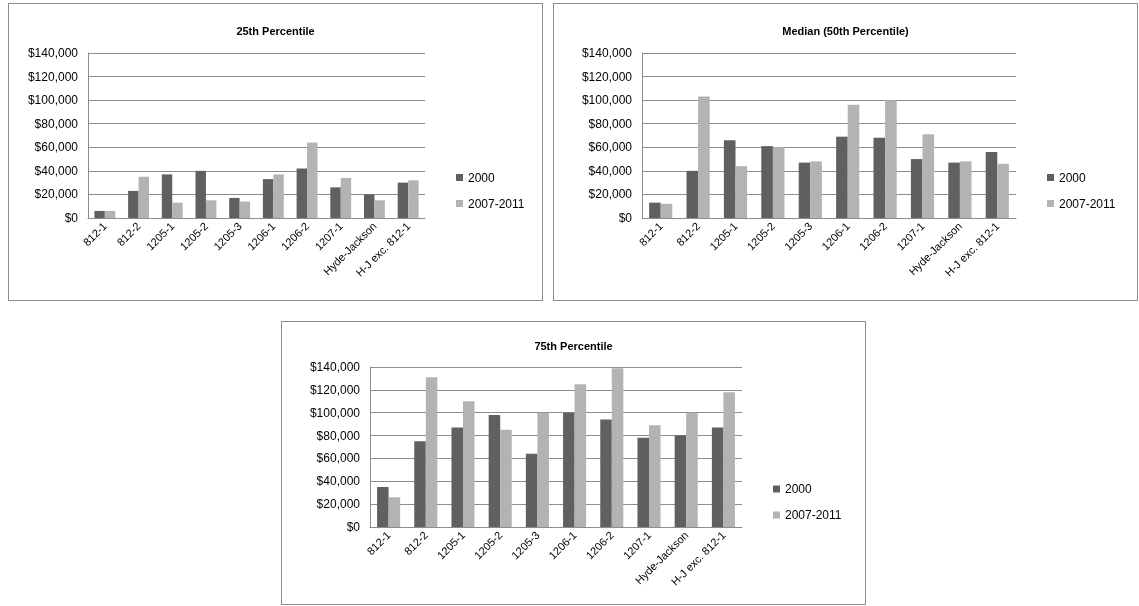 The width and height of the screenshot is (1139, 606). What do you see at coordinates (573, 345) in the screenshot?
I see `chart-title: 75th Percentile` at bounding box center [573, 345].